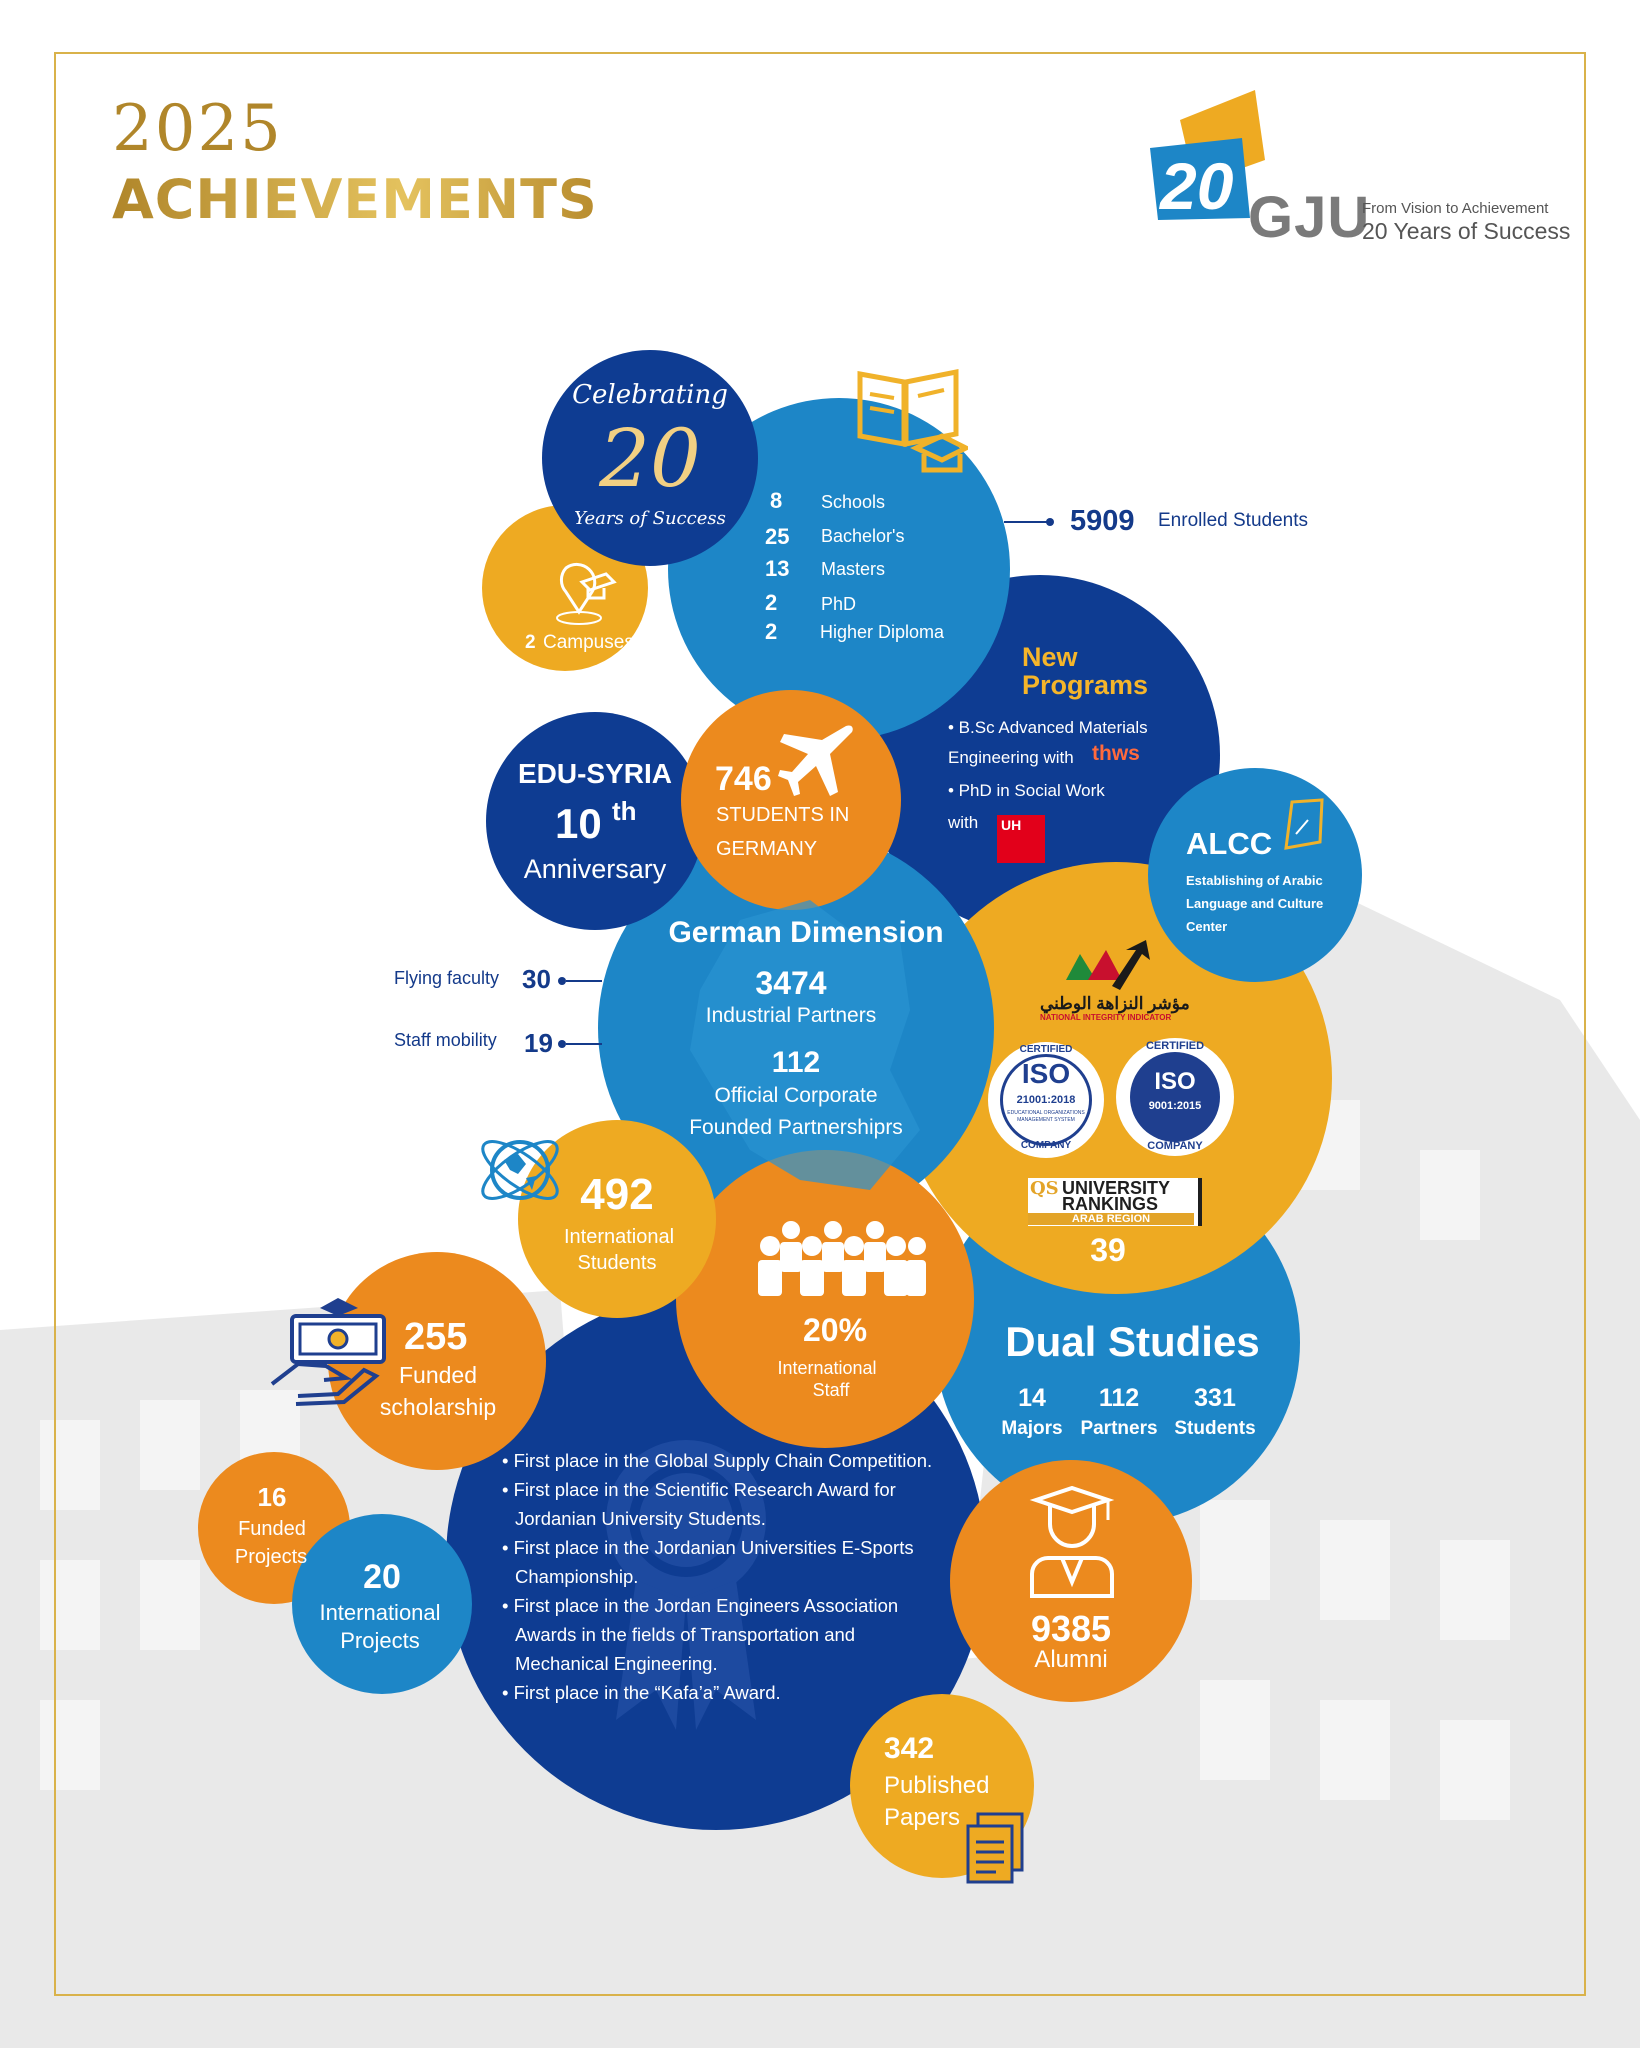 This screenshot has height=2048, width=1640. I want to click on dual-majors-value: 14, so click(1032, 1398).